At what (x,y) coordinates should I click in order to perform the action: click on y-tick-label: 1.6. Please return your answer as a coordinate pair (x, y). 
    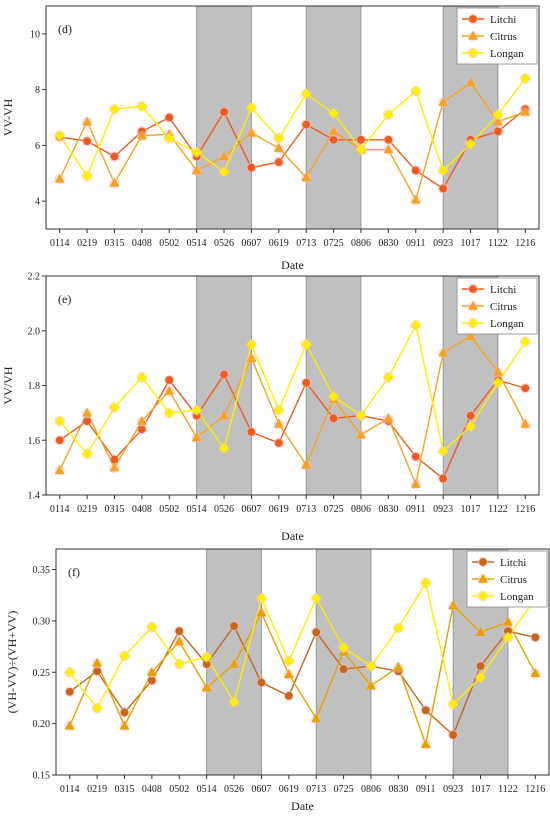
    Looking at the image, I should click on (34, 441).